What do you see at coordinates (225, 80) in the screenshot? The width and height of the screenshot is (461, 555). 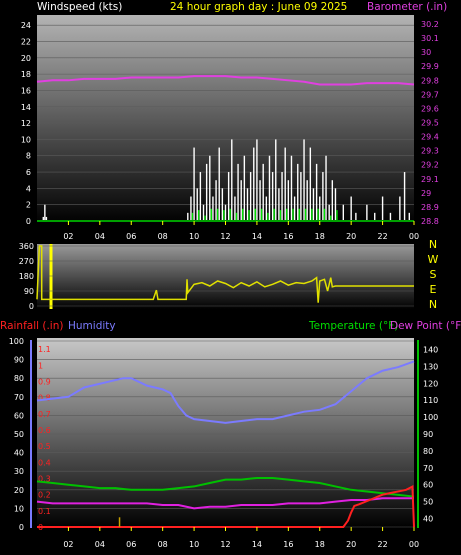 I see `barometer-line` at bounding box center [225, 80].